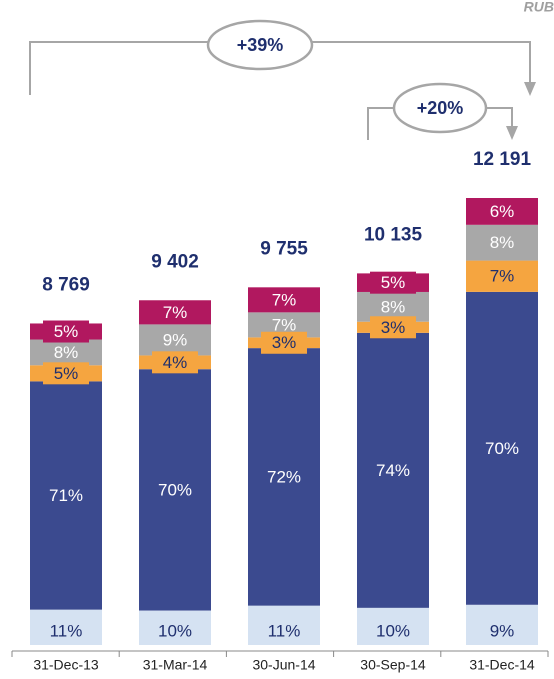  What do you see at coordinates (283, 665) in the screenshot?
I see `x-tick-label: 30-Jun-14` at bounding box center [283, 665].